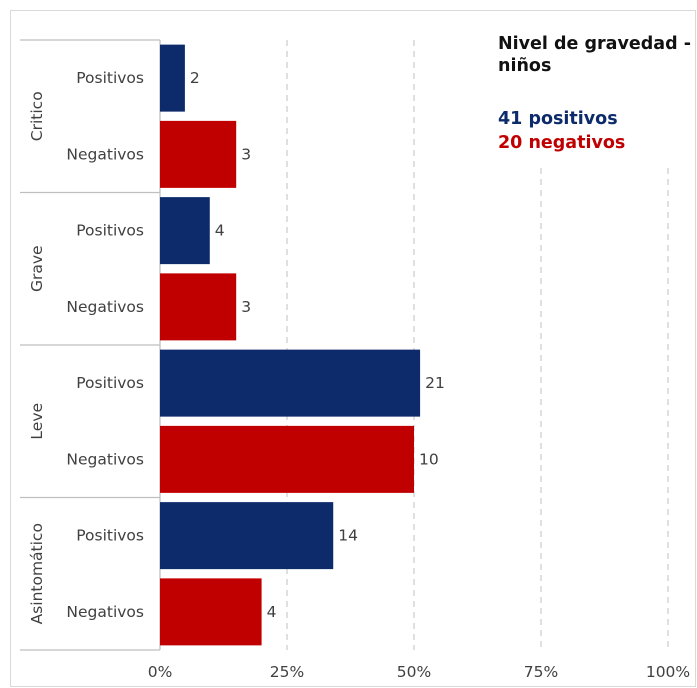  Describe the element at coordinates (429, 459) in the screenshot. I see `data-label: 10` at that location.